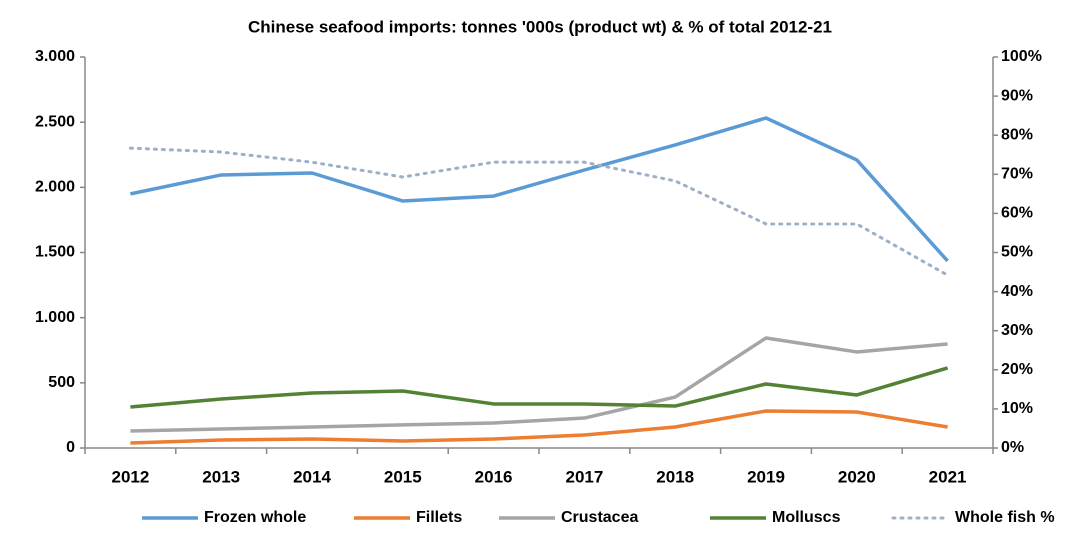 The image size is (1069, 533). What do you see at coordinates (584, 476) in the screenshot?
I see `x-tick-label: 2017` at bounding box center [584, 476].